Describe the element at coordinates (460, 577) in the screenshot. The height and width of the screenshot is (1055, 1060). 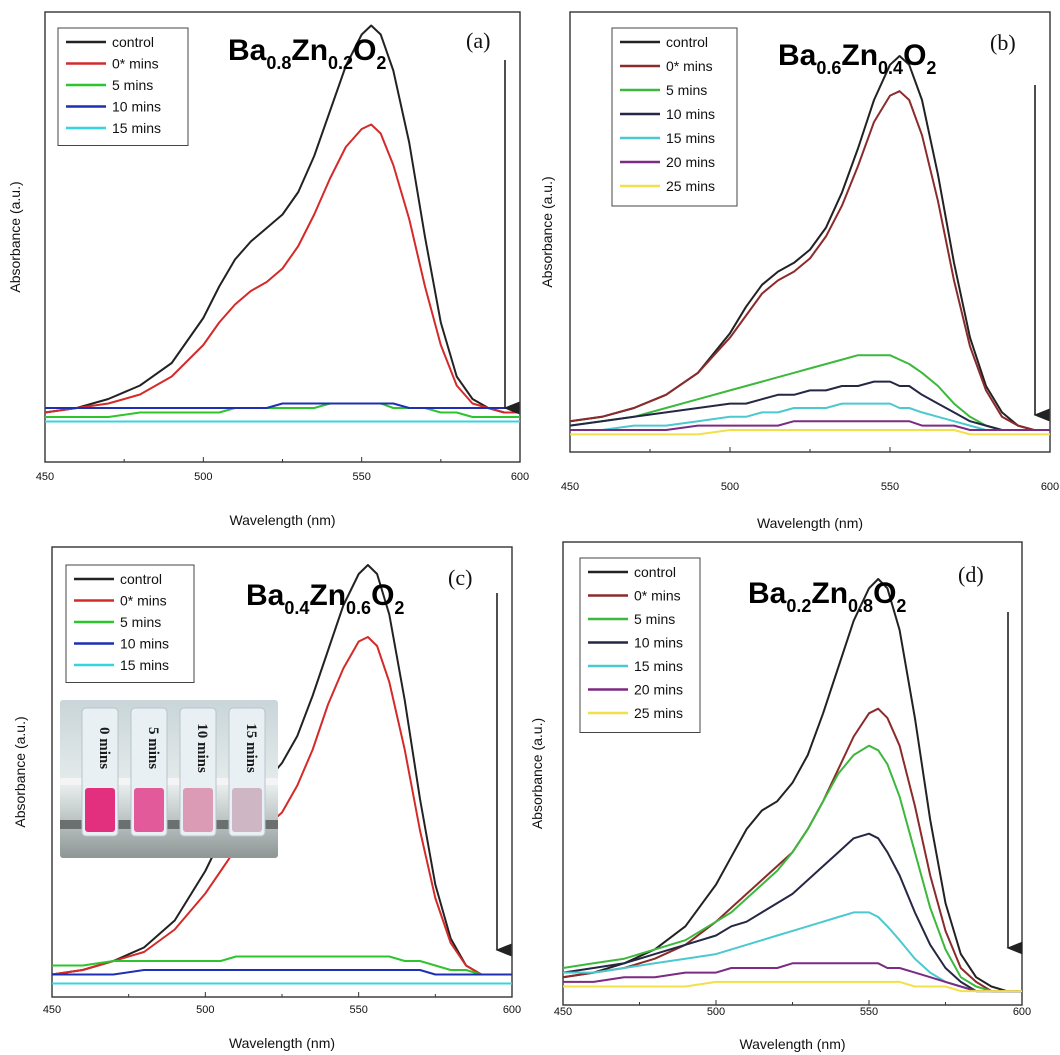
I see `panel-tag: (c)` at that location.